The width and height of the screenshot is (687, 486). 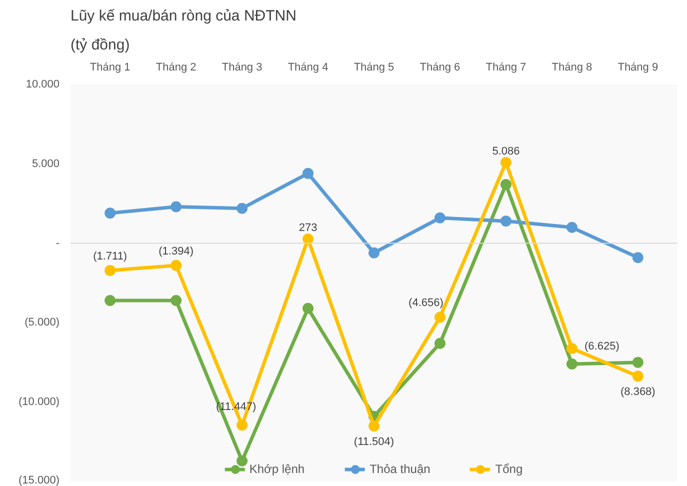 What do you see at coordinates (176, 251) in the screenshot?
I see `data-label: (1.394)` at bounding box center [176, 251].